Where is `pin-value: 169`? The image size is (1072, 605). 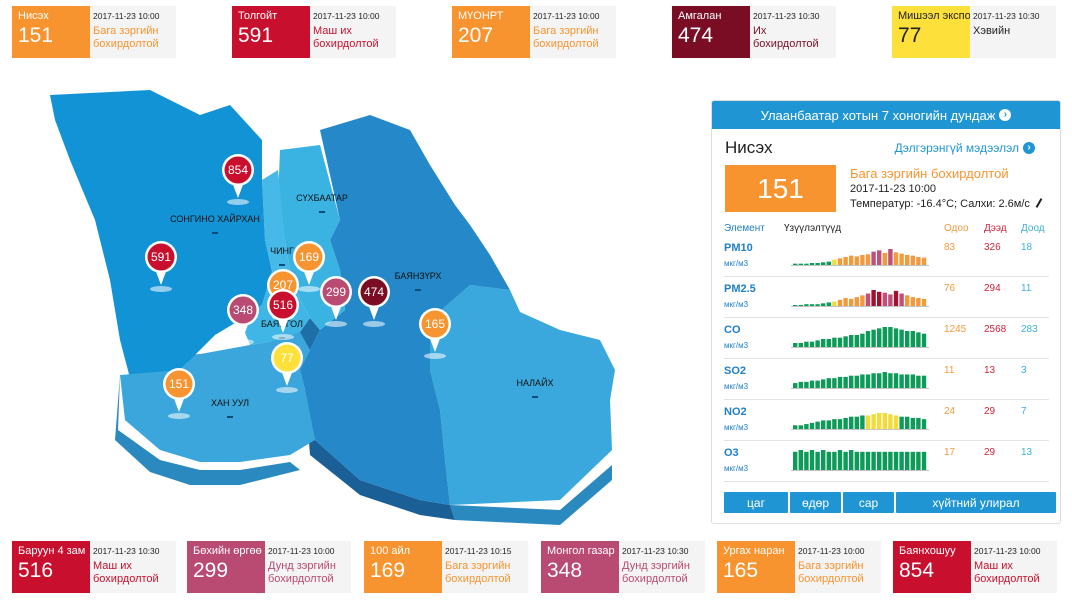 pin-value: 169 is located at coordinates (309, 257).